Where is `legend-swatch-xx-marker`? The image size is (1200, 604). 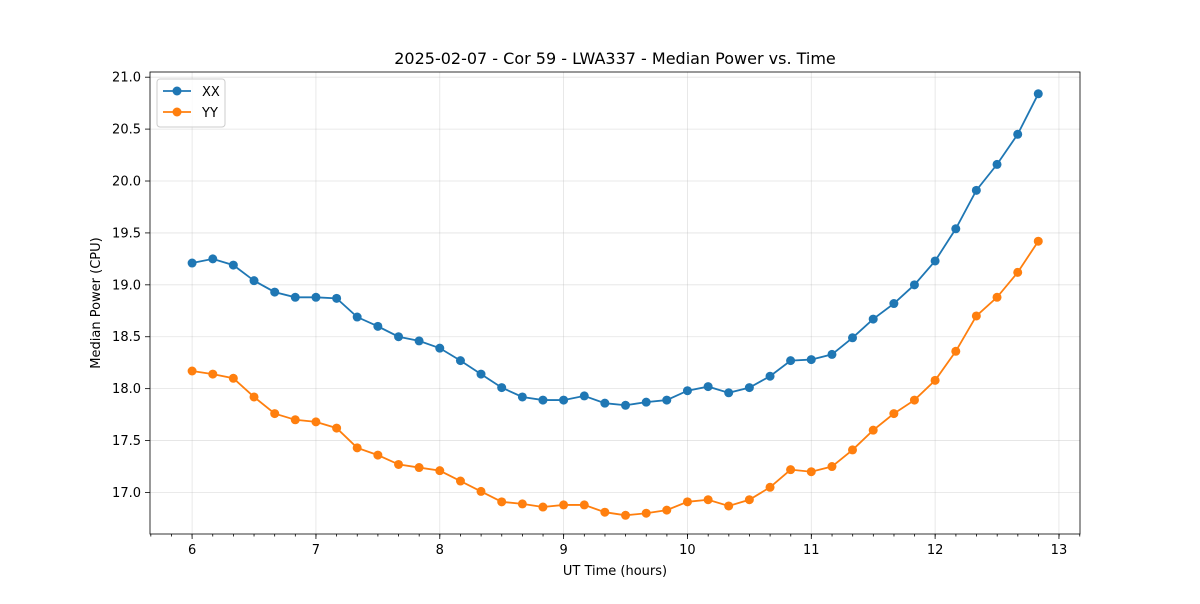
legend-swatch-xx-marker is located at coordinates (177, 91).